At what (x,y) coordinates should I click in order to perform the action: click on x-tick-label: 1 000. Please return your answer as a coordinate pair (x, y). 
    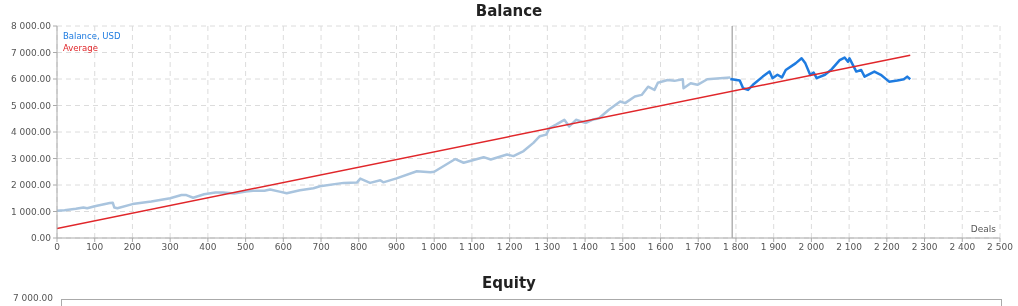
    Looking at the image, I should click on (434, 247).